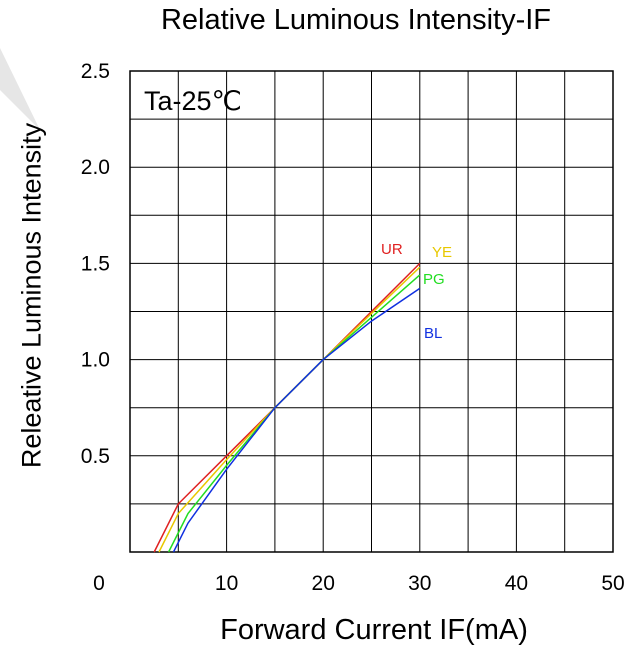  What do you see at coordinates (95, 167) in the screenshot?
I see `y-tick-label: 2.0` at bounding box center [95, 167].